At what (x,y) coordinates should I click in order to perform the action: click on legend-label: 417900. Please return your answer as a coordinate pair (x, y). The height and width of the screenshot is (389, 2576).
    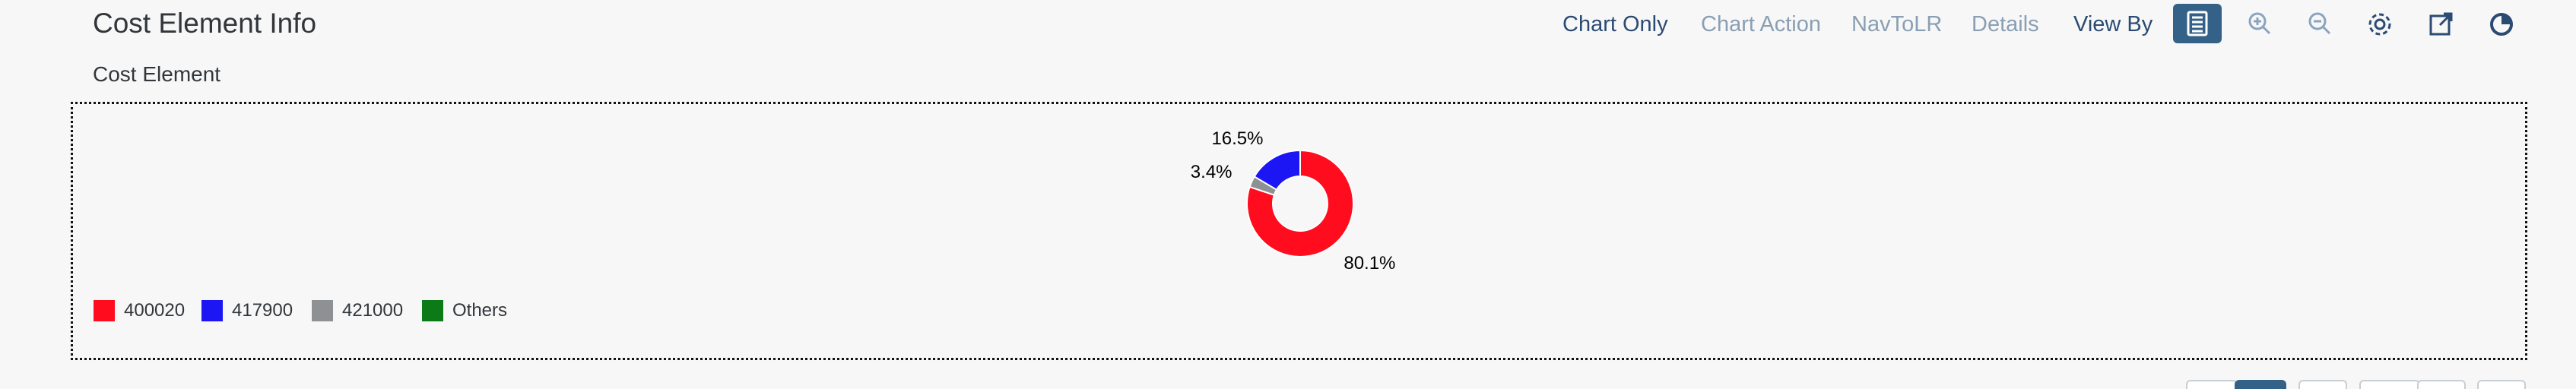
    Looking at the image, I should click on (262, 310).